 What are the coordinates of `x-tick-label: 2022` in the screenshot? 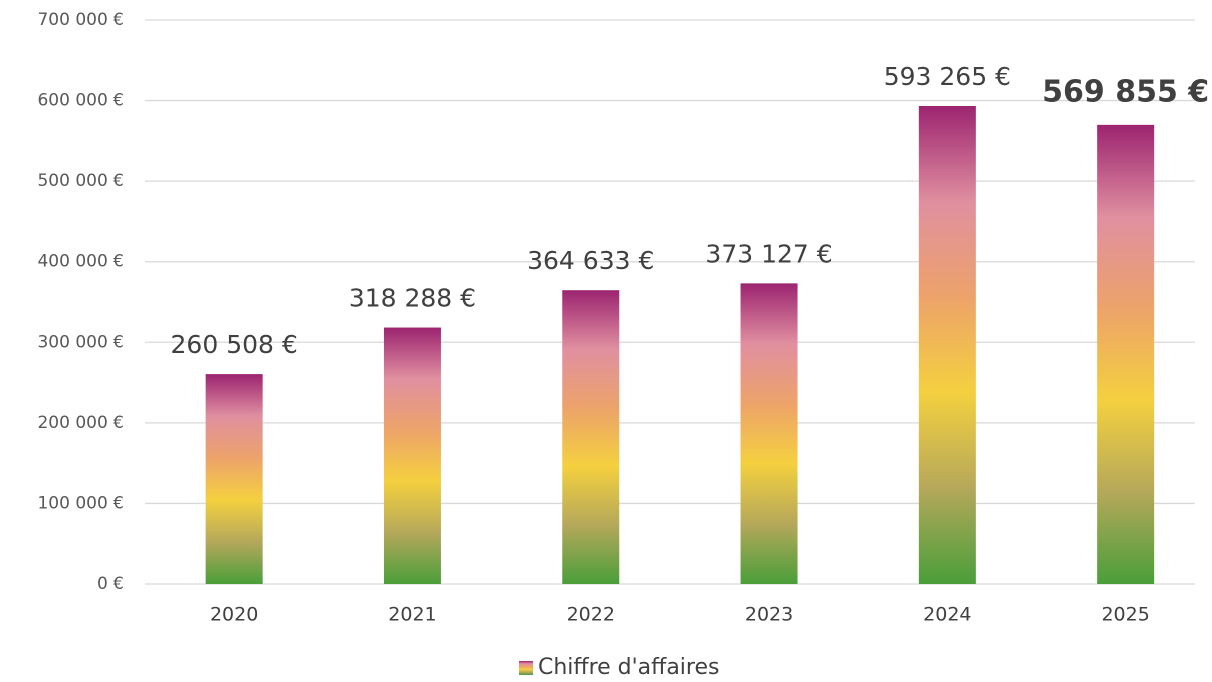 It's located at (591, 615).